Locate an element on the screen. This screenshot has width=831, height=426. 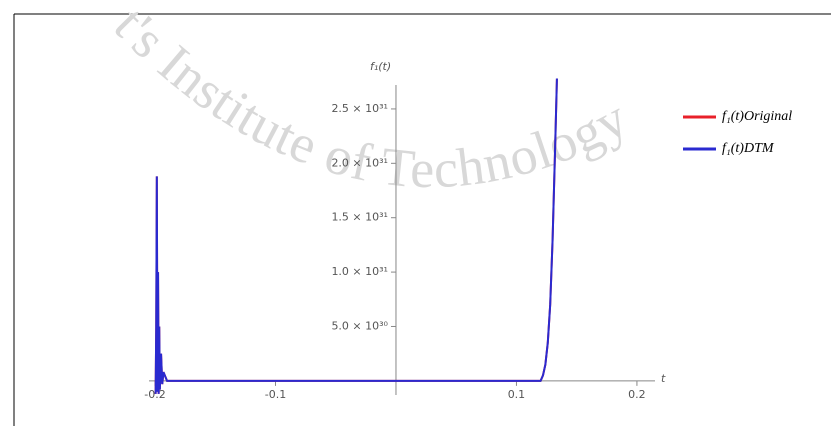
x-axis-label: t is located at coordinates (663, 378).